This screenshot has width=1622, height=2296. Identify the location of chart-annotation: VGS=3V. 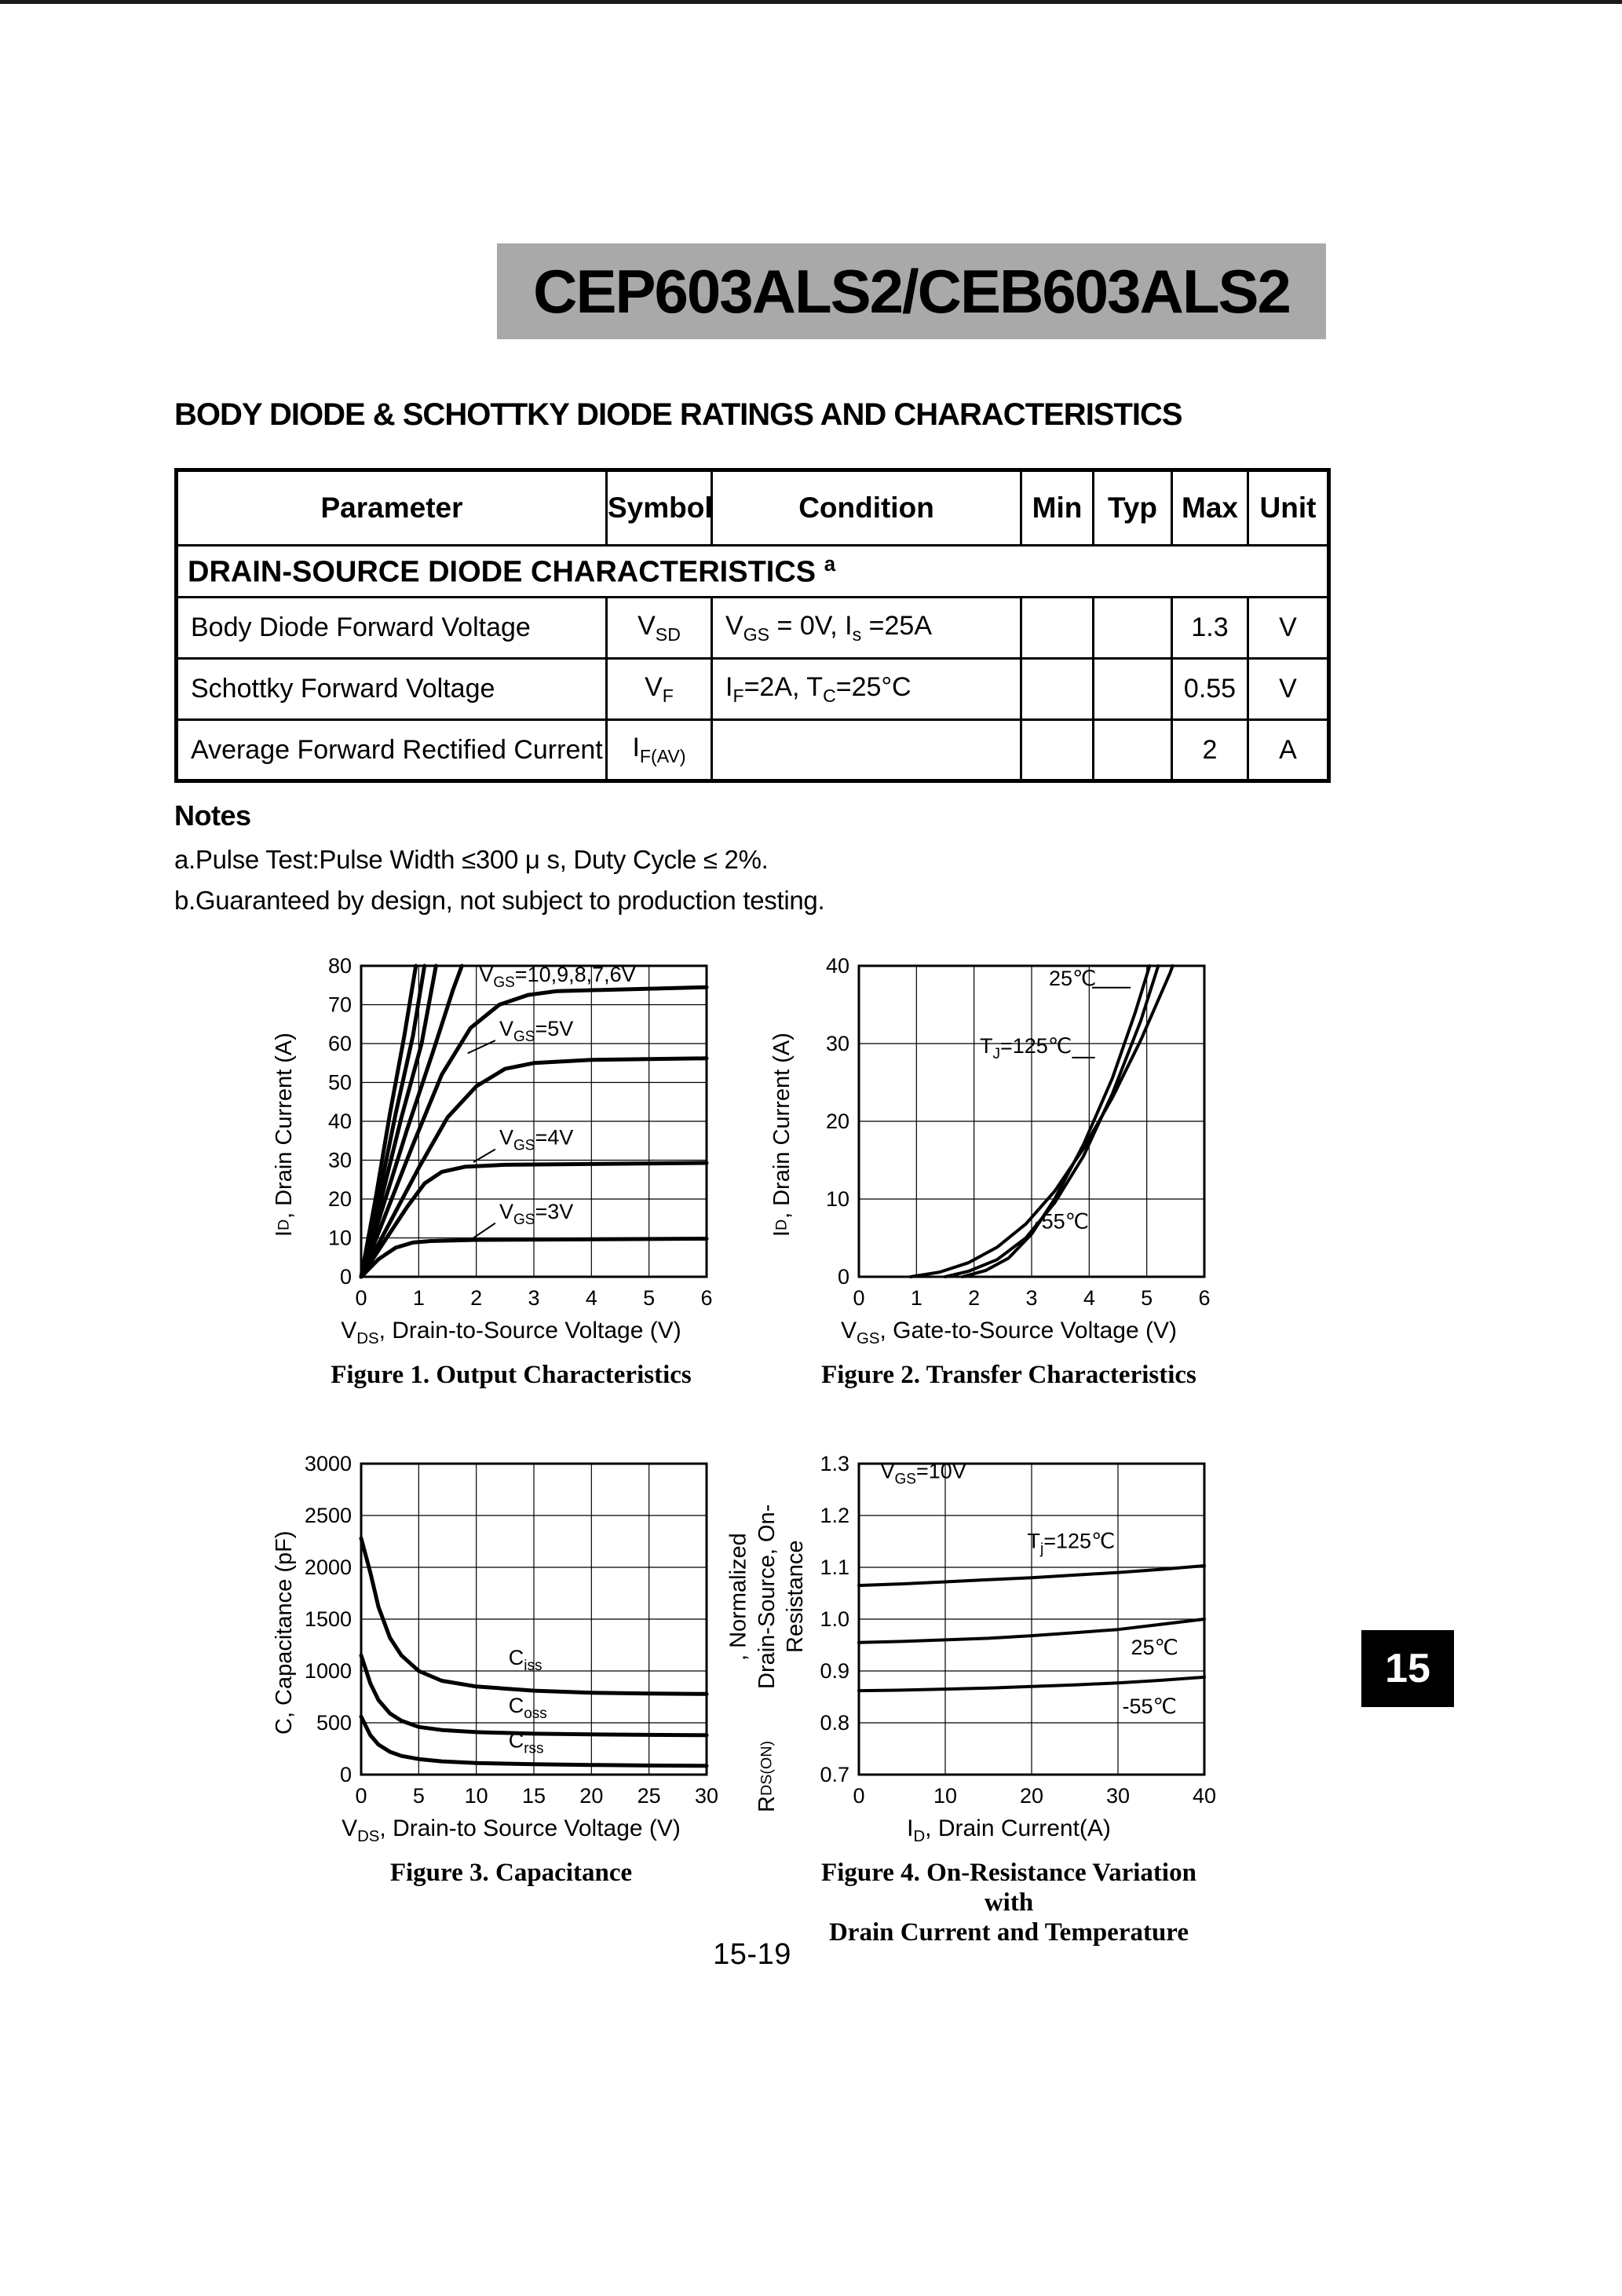
(536, 1214).